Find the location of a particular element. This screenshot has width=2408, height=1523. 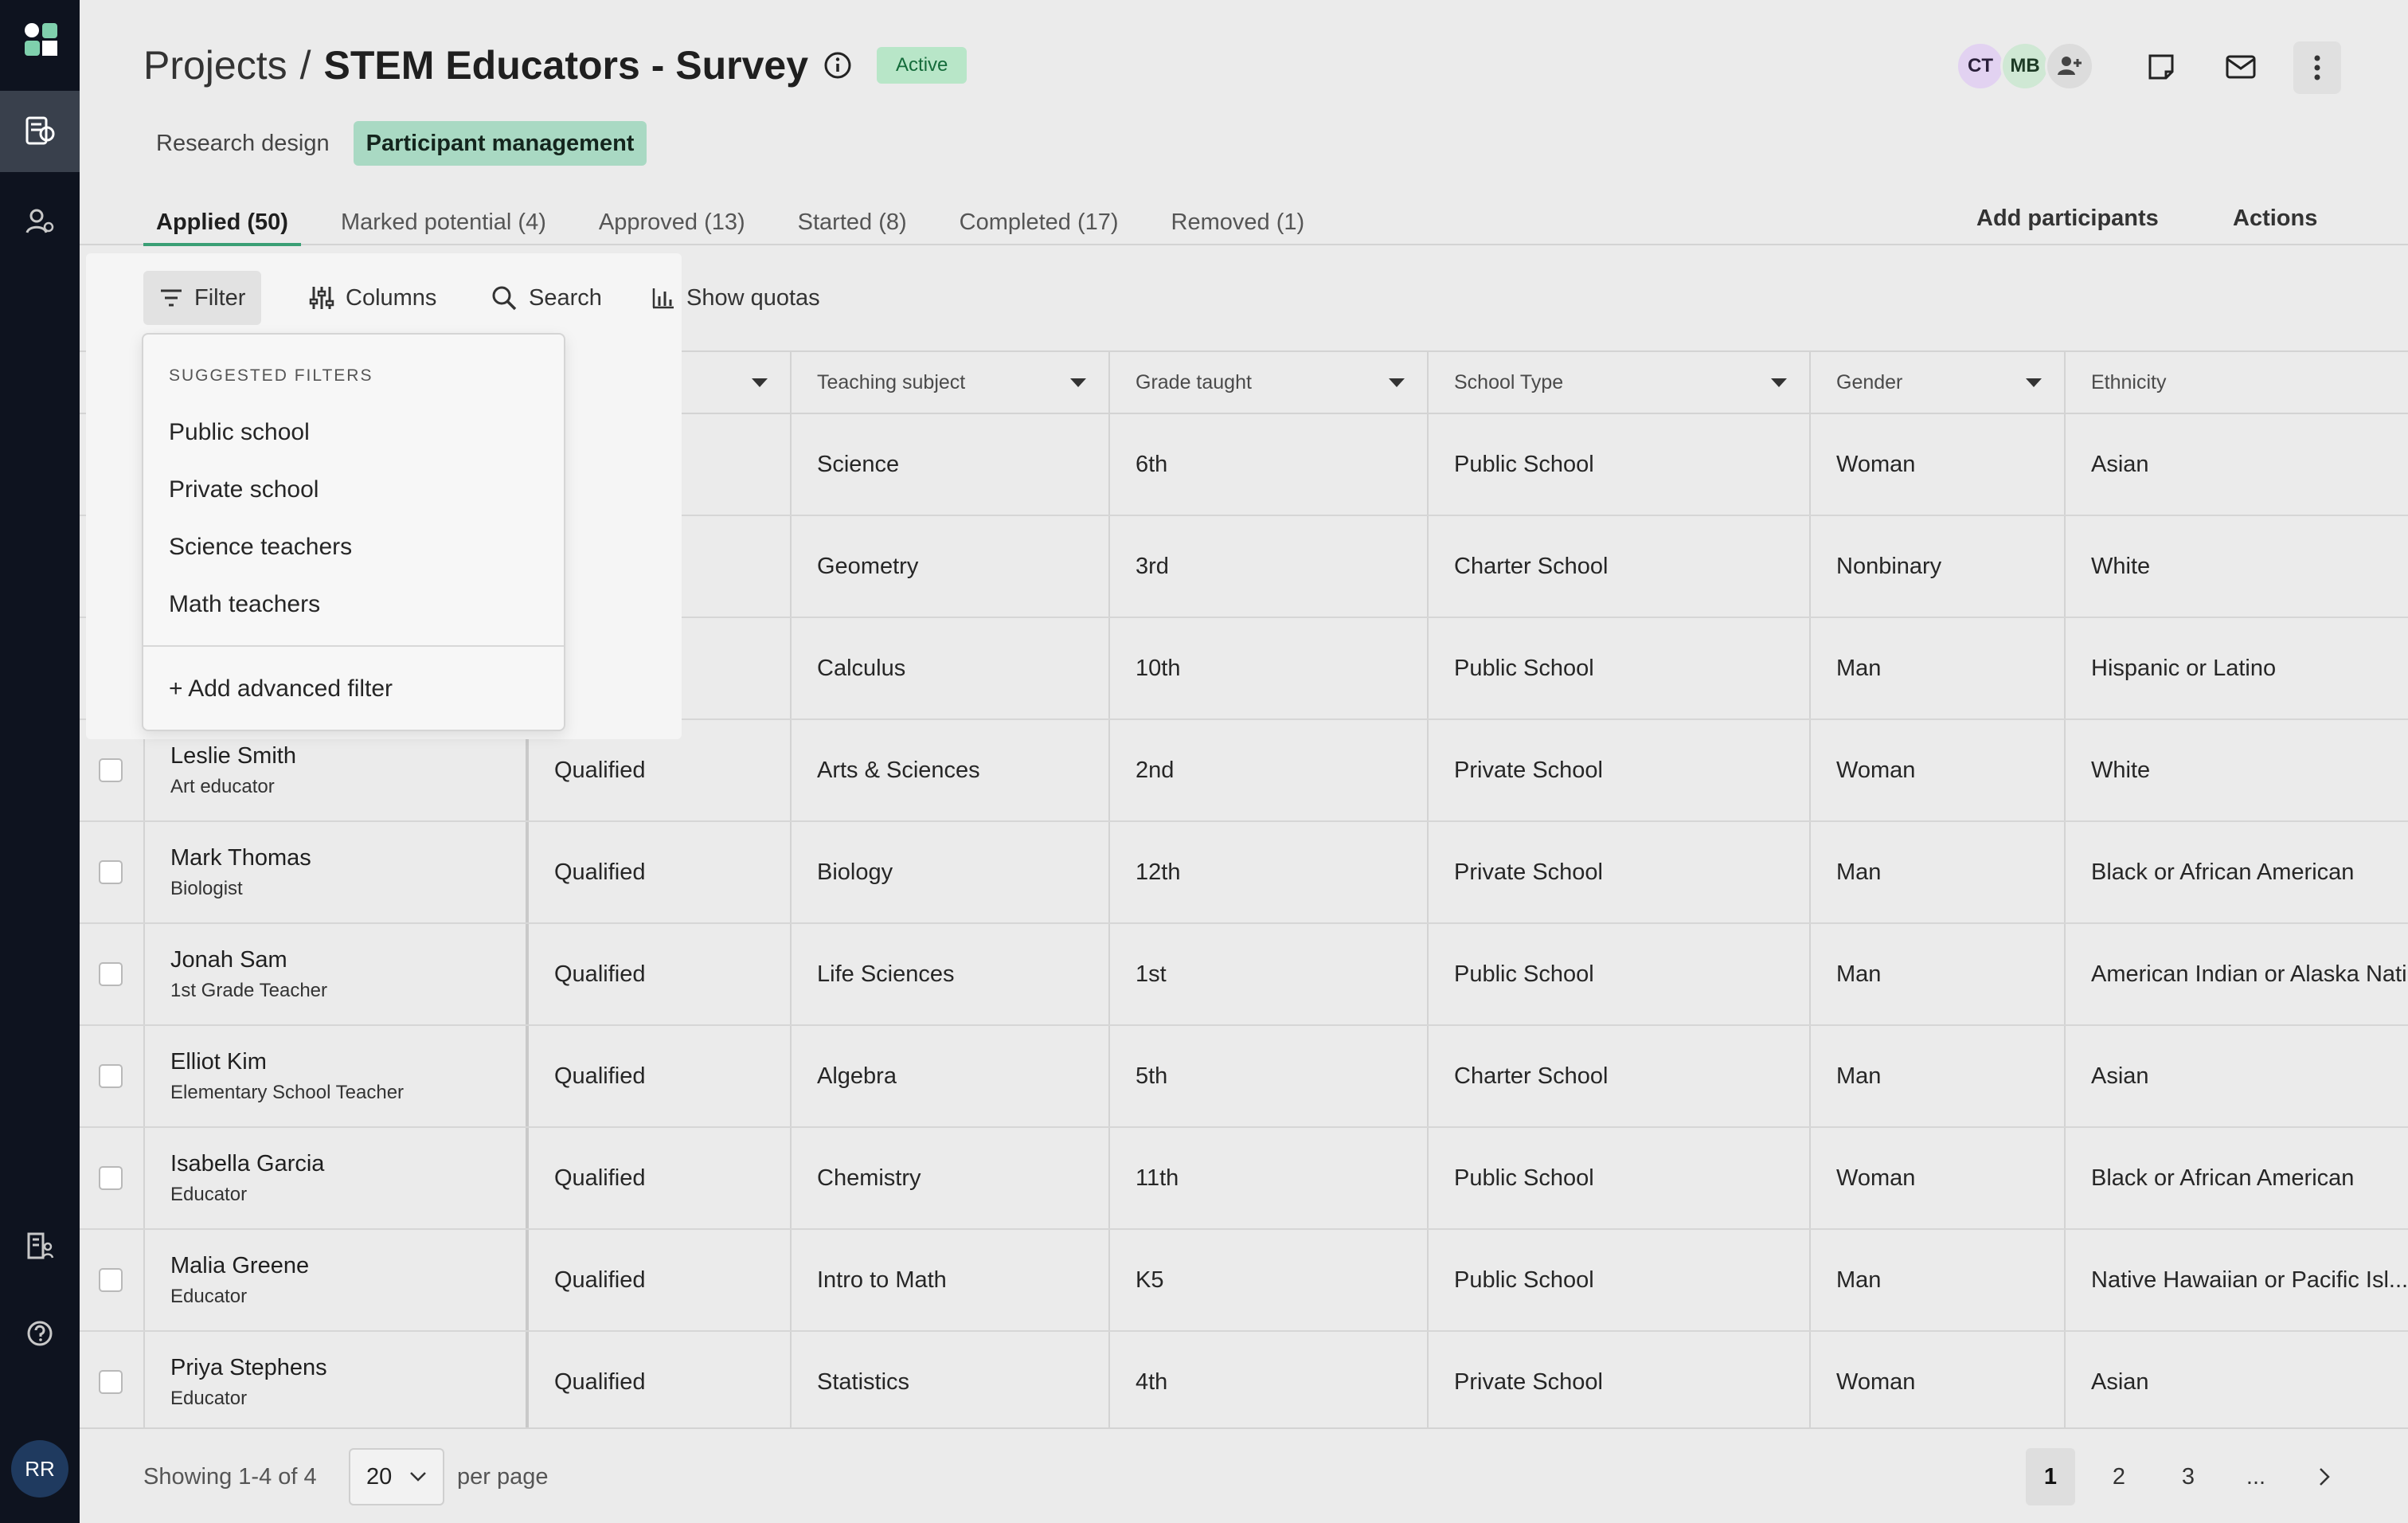

participant-name-cell: Malia Greene Educator is located at coordinates (337, 1280).